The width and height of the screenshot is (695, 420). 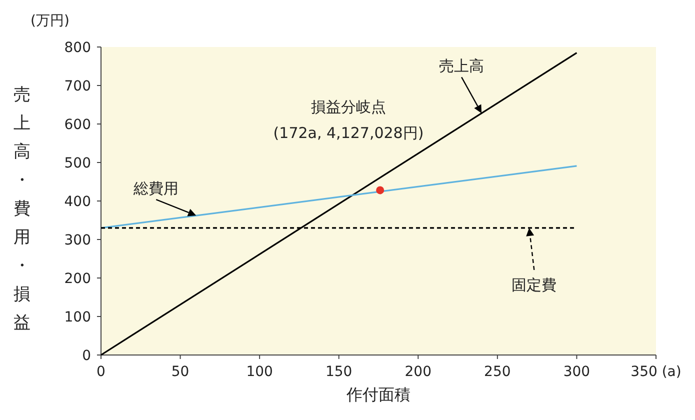 I want to click on y-tick-label: 500, so click(x=77, y=164).